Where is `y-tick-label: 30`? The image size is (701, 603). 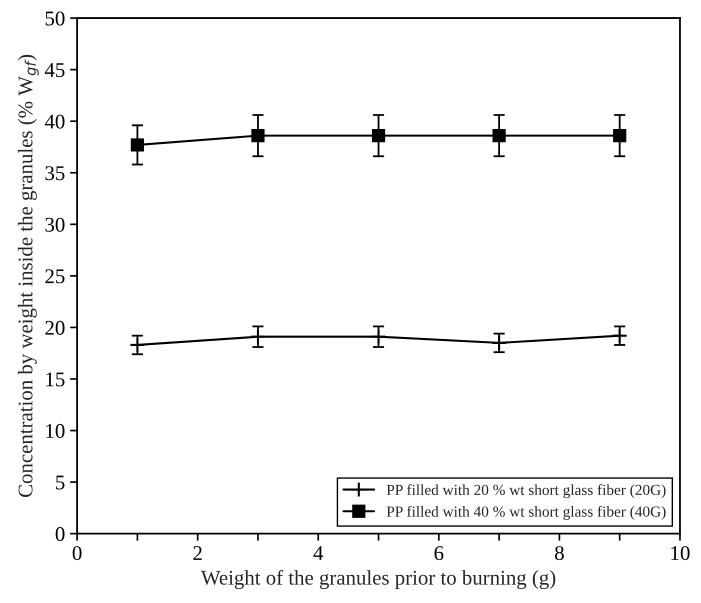
y-tick-label: 30 is located at coordinates (55, 225).